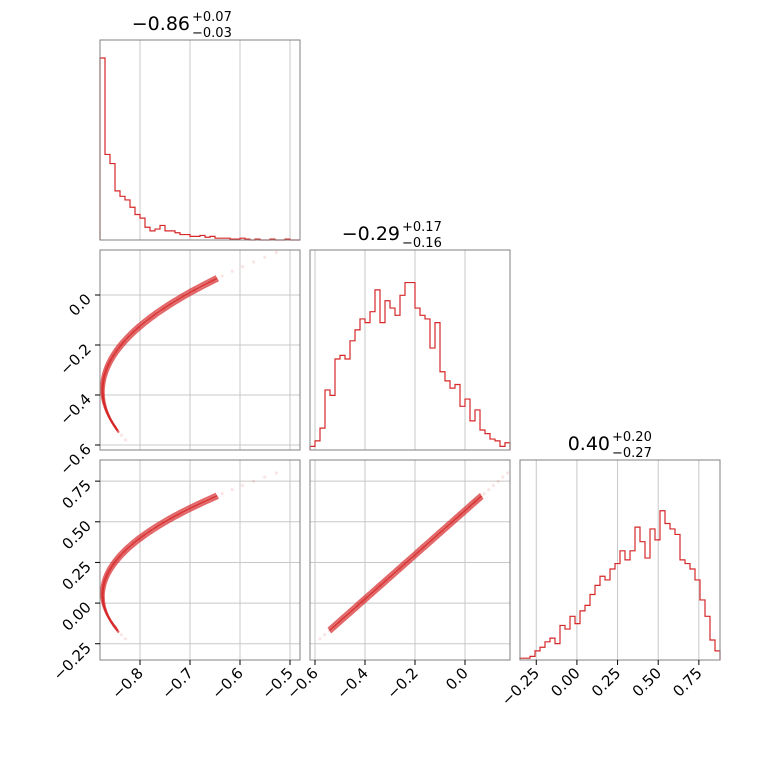 This screenshot has height=760, width=760. Describe the element at coordinates (457, 679) in the screenshot. I see `x-tick-label: 0.0` at that location.